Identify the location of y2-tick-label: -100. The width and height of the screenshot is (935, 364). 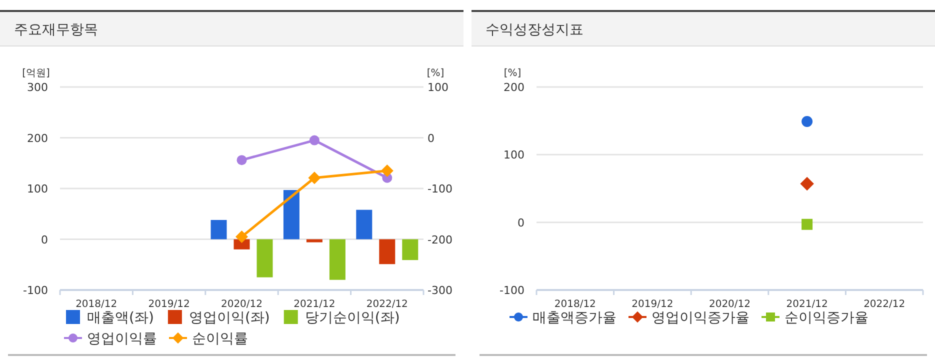
(440, 189).